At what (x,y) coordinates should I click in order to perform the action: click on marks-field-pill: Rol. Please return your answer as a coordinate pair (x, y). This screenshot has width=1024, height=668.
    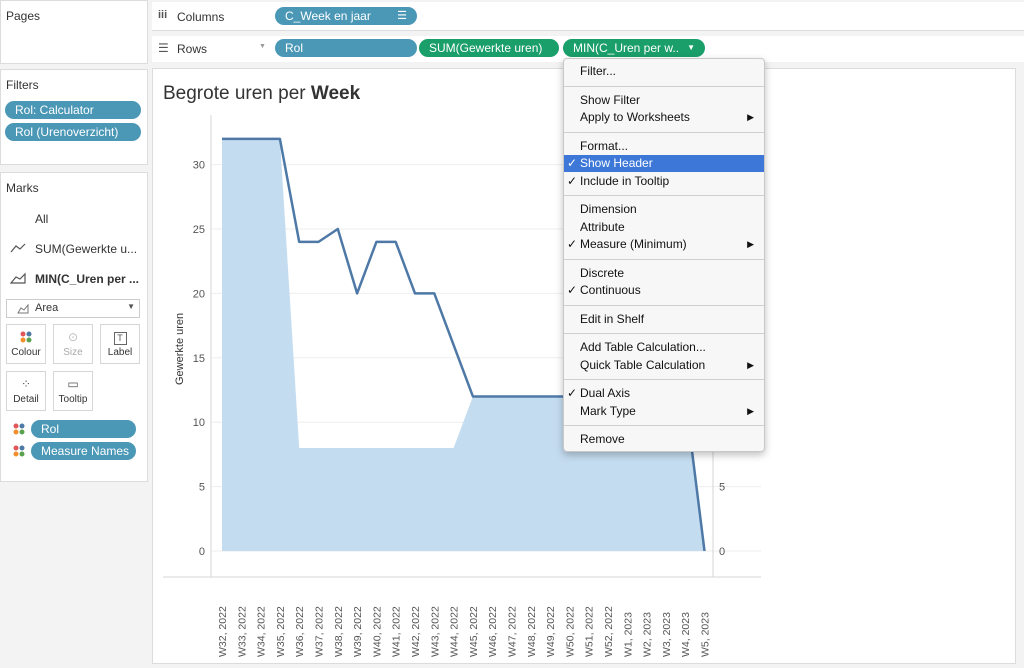
    Looking at the image, I should click on (83, 429).